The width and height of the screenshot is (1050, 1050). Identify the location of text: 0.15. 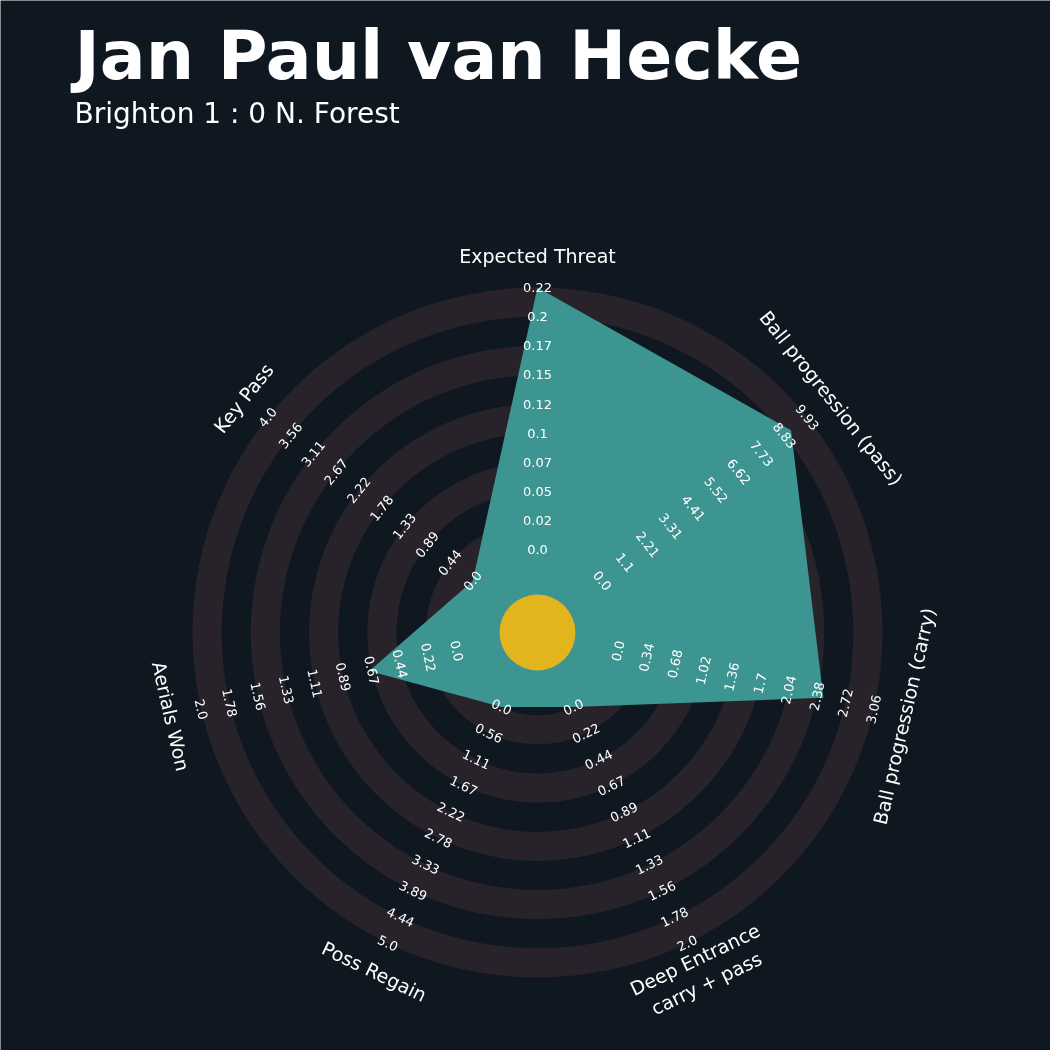
(537, 375).